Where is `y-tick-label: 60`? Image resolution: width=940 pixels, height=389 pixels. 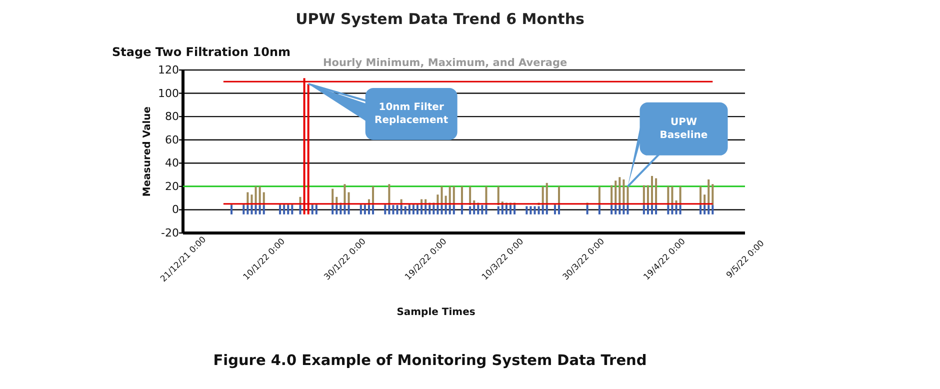
y-tick-label: 60 is located at coordinates (172, 139).